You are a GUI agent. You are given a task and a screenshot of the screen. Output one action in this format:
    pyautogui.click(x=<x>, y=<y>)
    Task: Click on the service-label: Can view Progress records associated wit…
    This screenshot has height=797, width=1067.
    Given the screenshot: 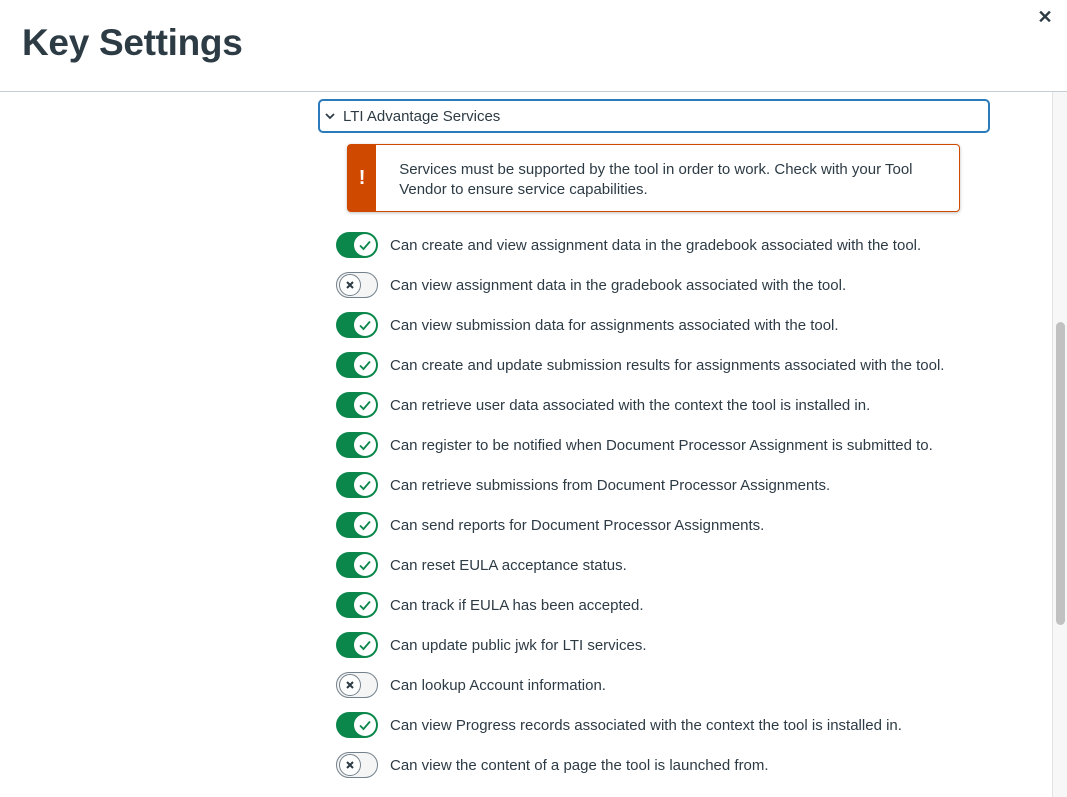 What is the action you would take?
    pyautogui.click(x=646, y=725)
    